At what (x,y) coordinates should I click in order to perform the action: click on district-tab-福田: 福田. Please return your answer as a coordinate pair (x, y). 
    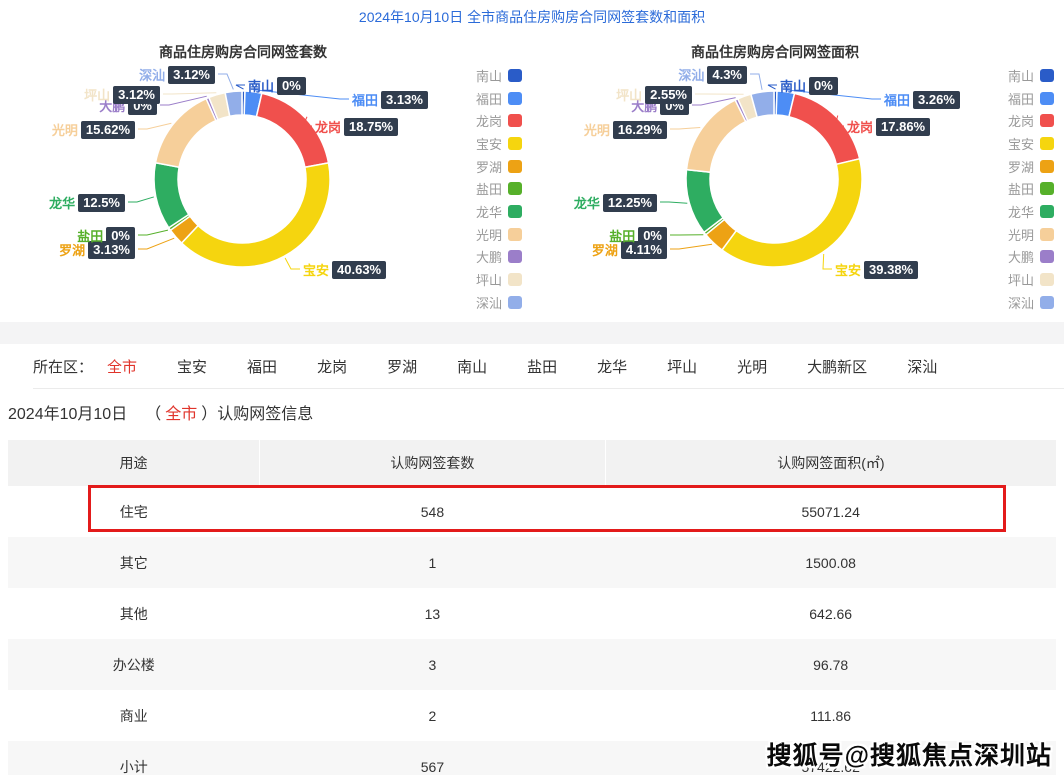
    Looking at the image, I should click on (262, 367).